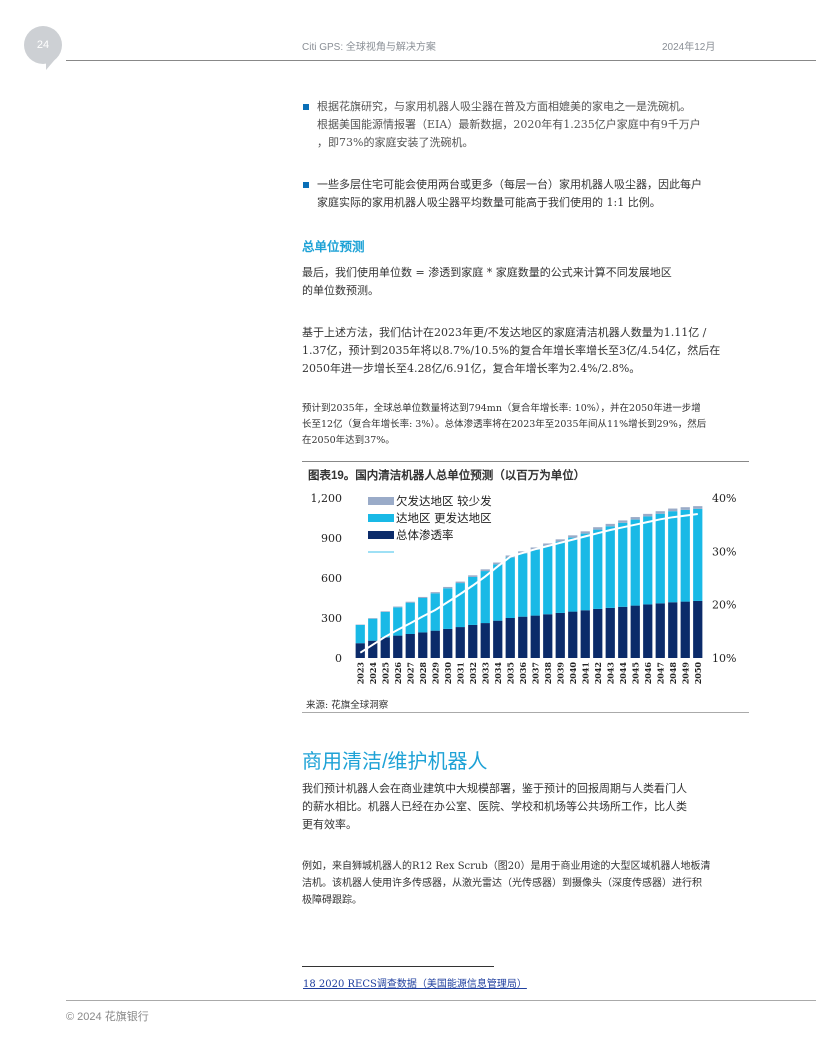 This screenshot has height=1056, width=816. I want to click on x-tick-label: 2046, so click(648, 673).